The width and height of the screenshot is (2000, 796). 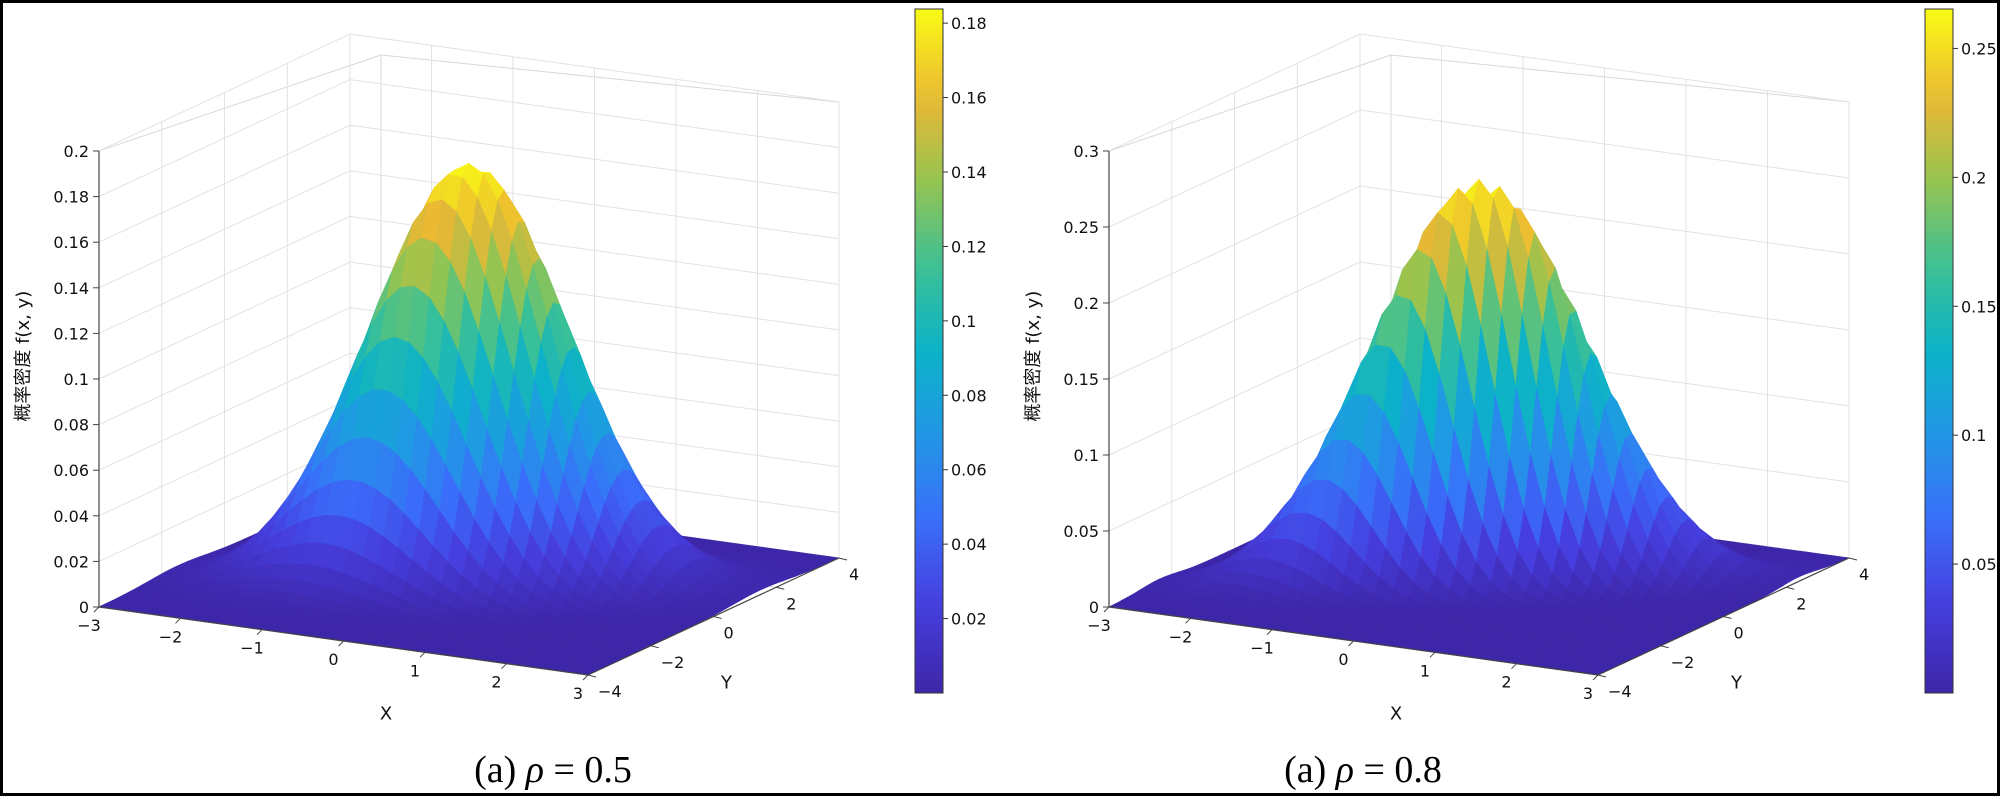 What do you see at coordinates (1086, 151) in the screenshot?
I see `z-tick-label: 0.3` at bounding box center [1086, 151].